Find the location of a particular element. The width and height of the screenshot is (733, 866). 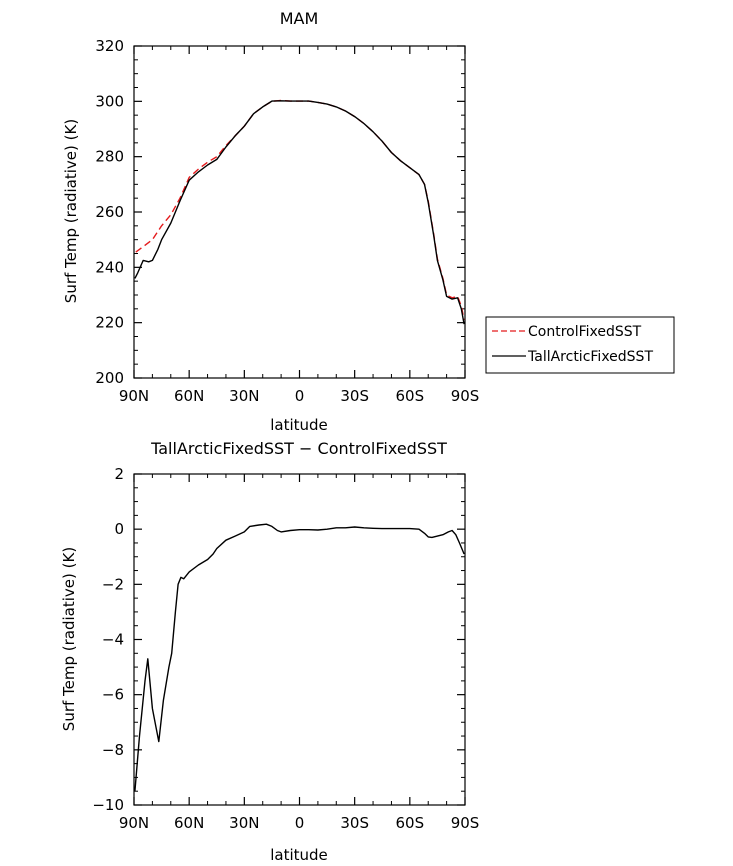

top-x-axis-label: latitude is located at coordinates (299, 425).